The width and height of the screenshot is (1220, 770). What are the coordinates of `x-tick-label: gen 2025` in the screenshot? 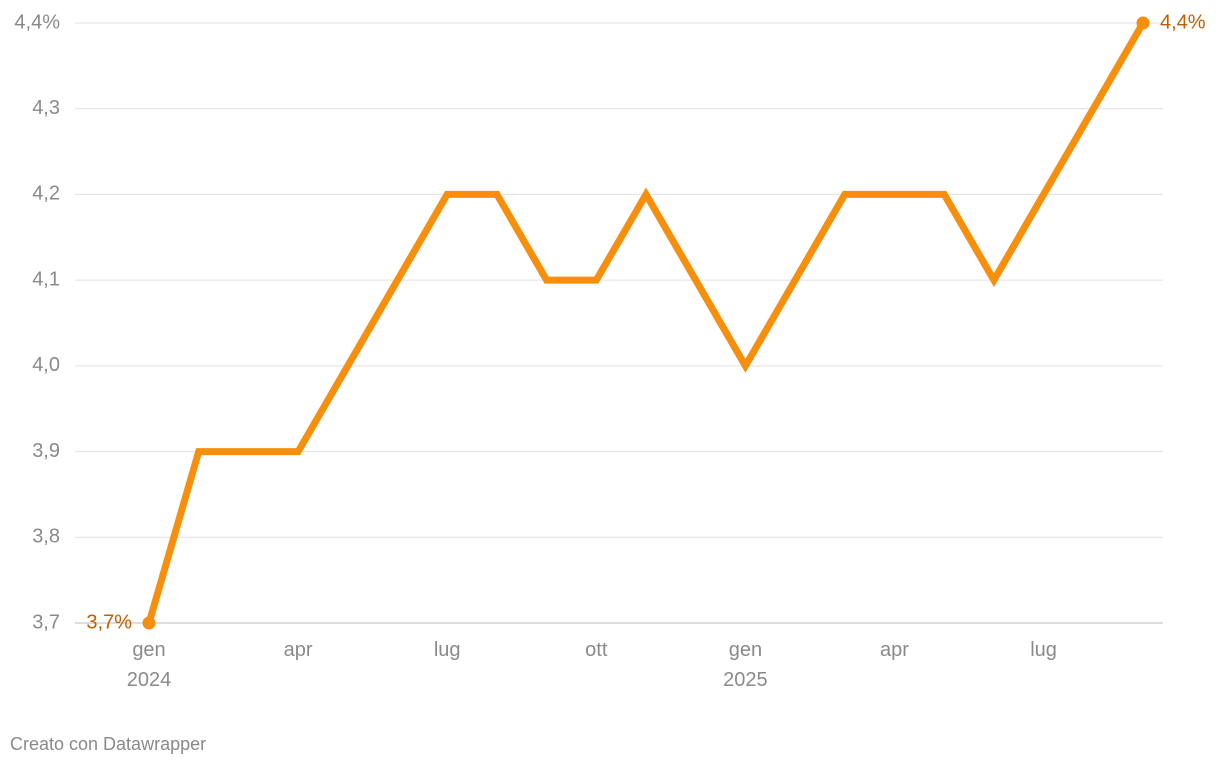 It's located at (745, 665).